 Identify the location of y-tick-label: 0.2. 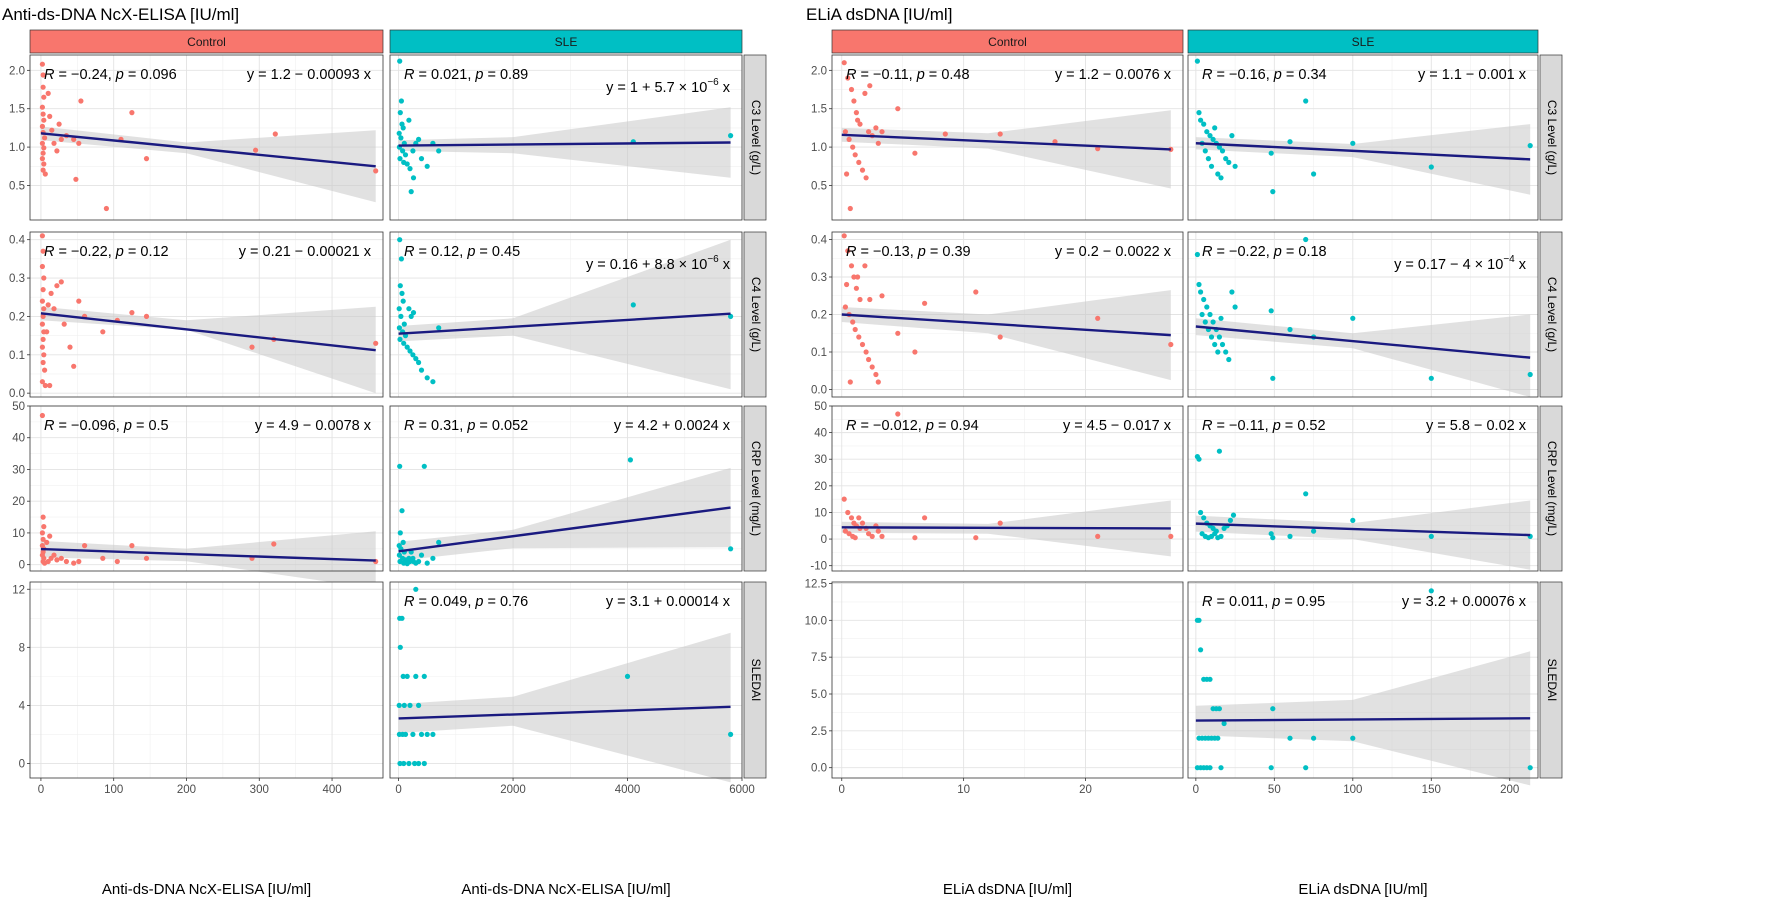
(17, 317).